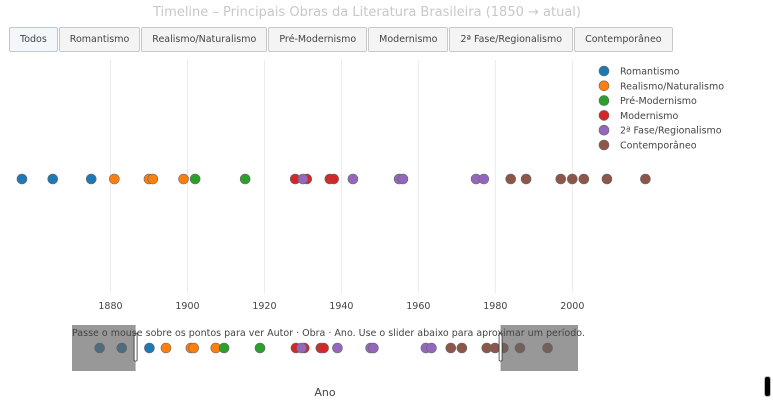 Image resolution: width=773 pixels, height=407 pixels. What do you see at coordinates (264, 306) in the screenshot?
I see `x-tick-label: 1920` at bounding box center [264, 306].